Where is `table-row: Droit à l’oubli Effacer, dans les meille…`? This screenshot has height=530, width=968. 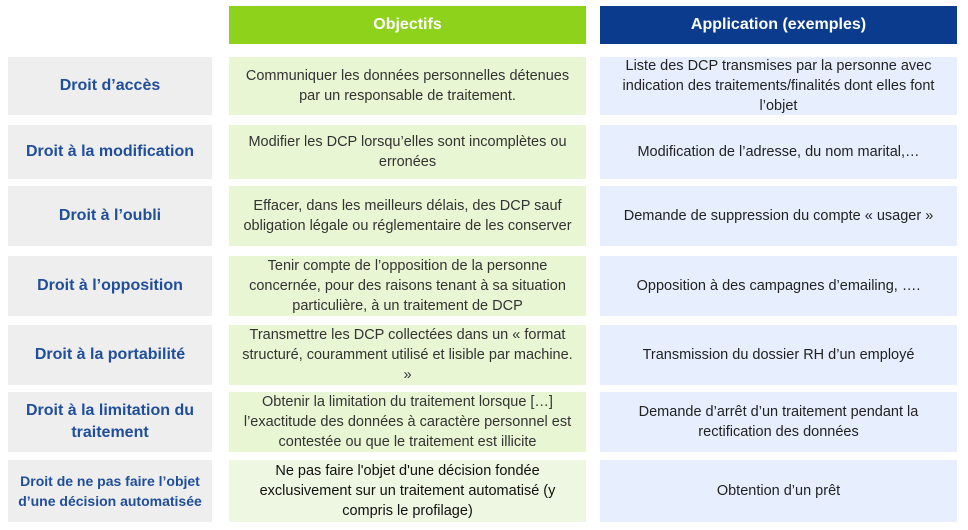
table-row: Droit à l’oubli Effacer, dans les meille… is located at coordinates (484, 216).